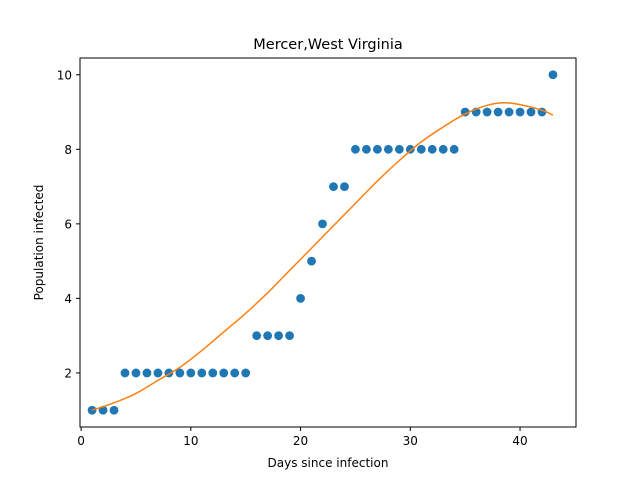 The image size is (640, 480). What do you see at coordinates (81, 441) in the screenshot?
I see `x-tick-label: 0` at bounding box center [81, 441].